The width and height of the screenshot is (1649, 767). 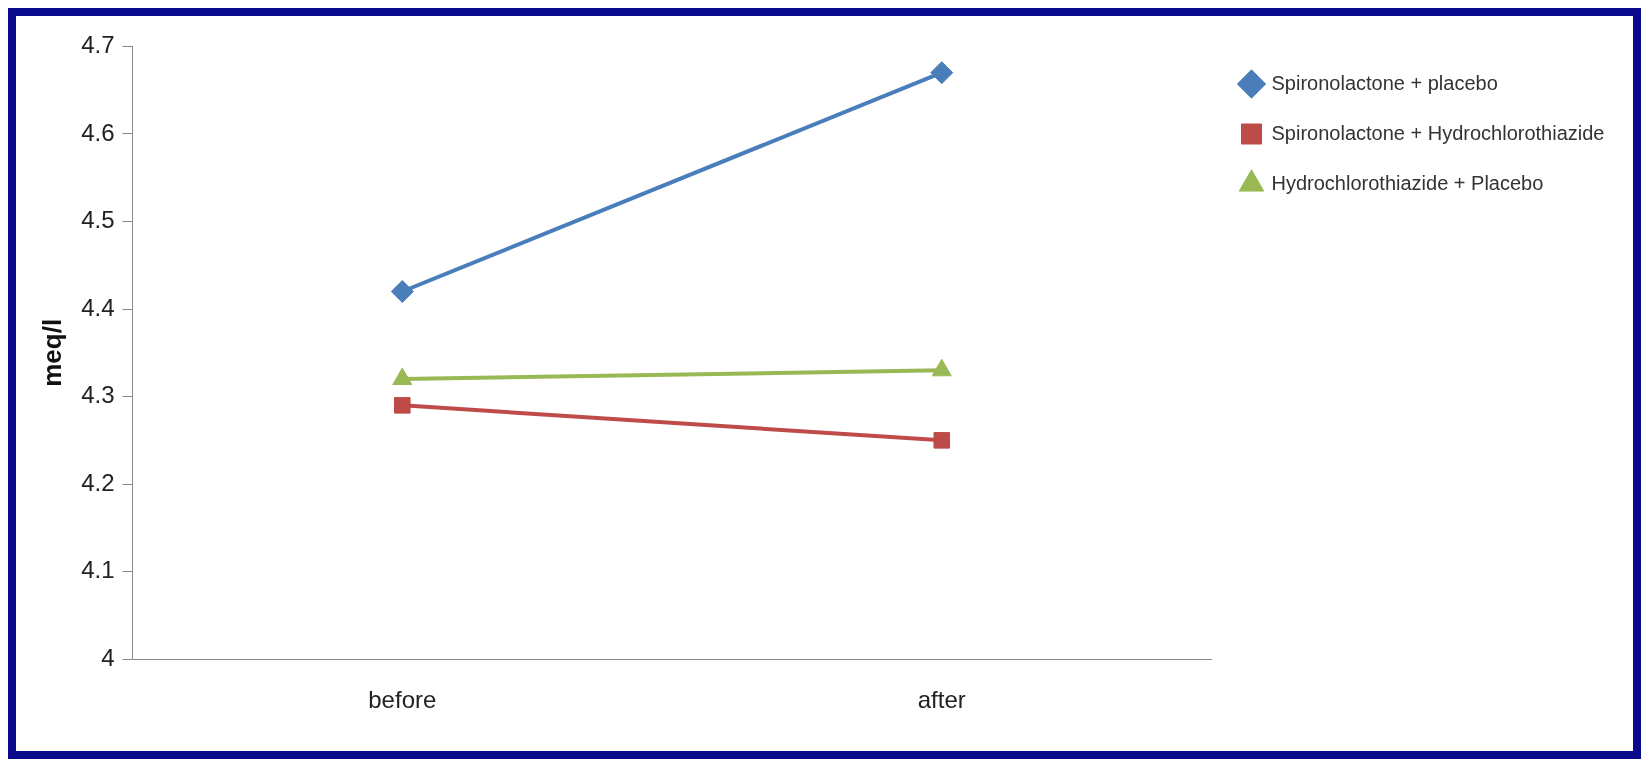 I want to click on y-tick-label: 4.5, so click(x=98, y=220).